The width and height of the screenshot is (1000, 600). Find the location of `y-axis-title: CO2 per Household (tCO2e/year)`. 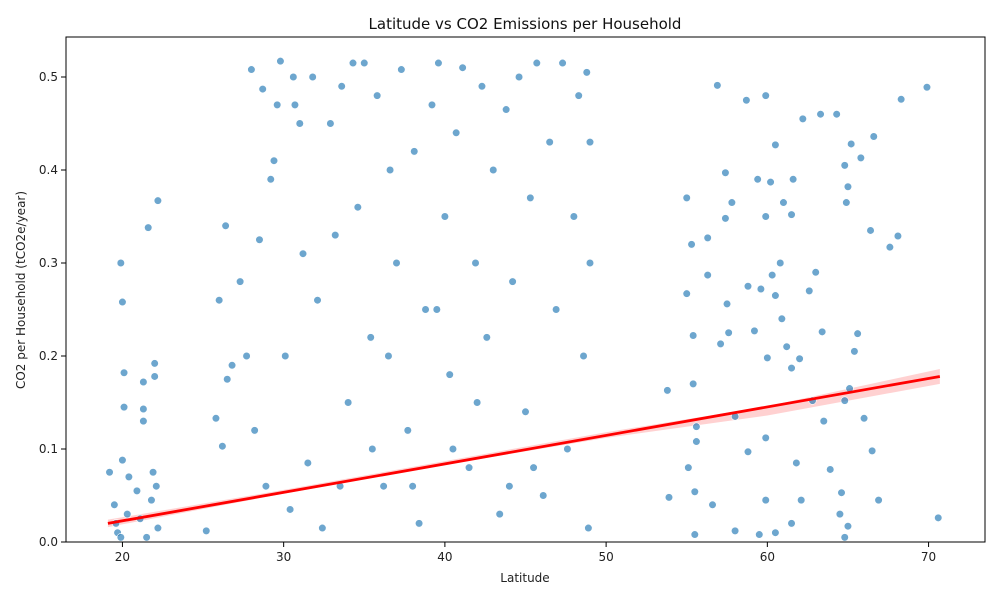

y-axis-title: CO2 per Household (tCO2e/year) is located at coordinates (21, 290).